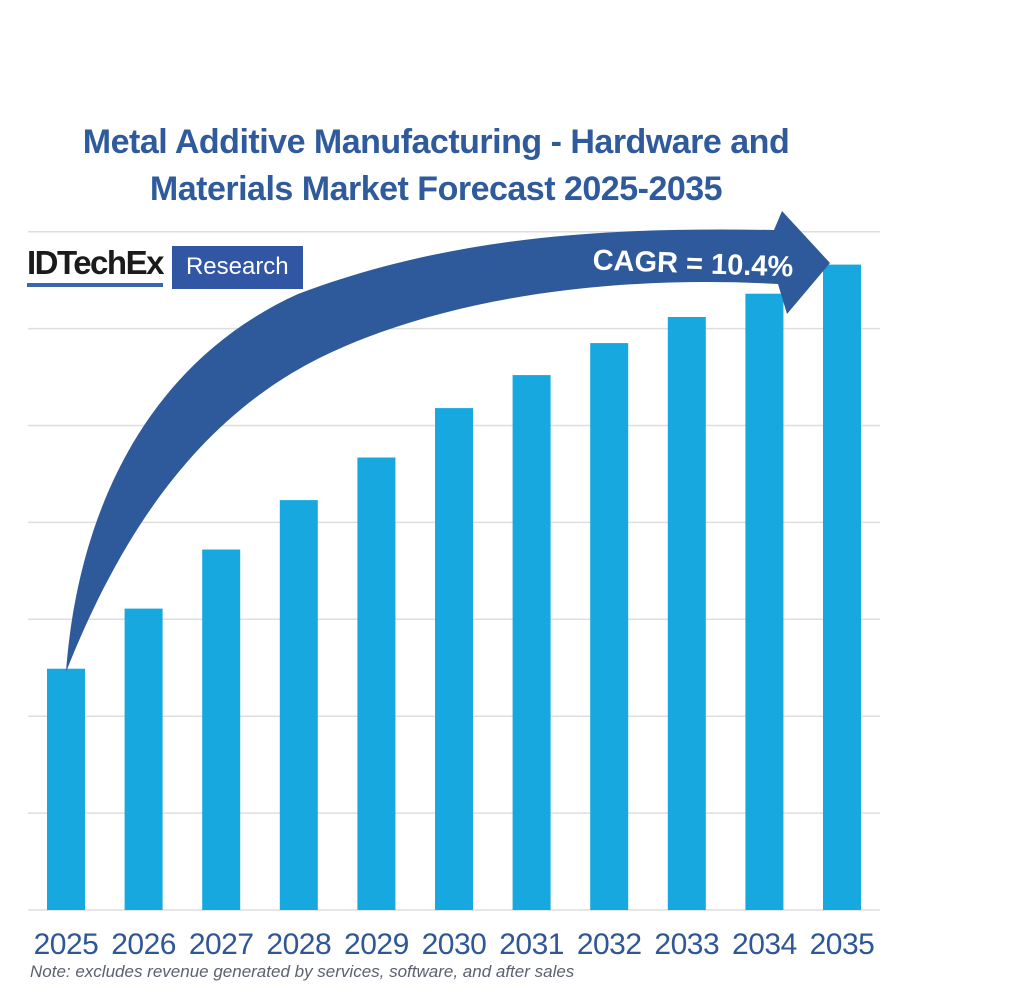 This screenshot has width=1024, height=1003. I want to click on bar-2034, so click(764, 601).